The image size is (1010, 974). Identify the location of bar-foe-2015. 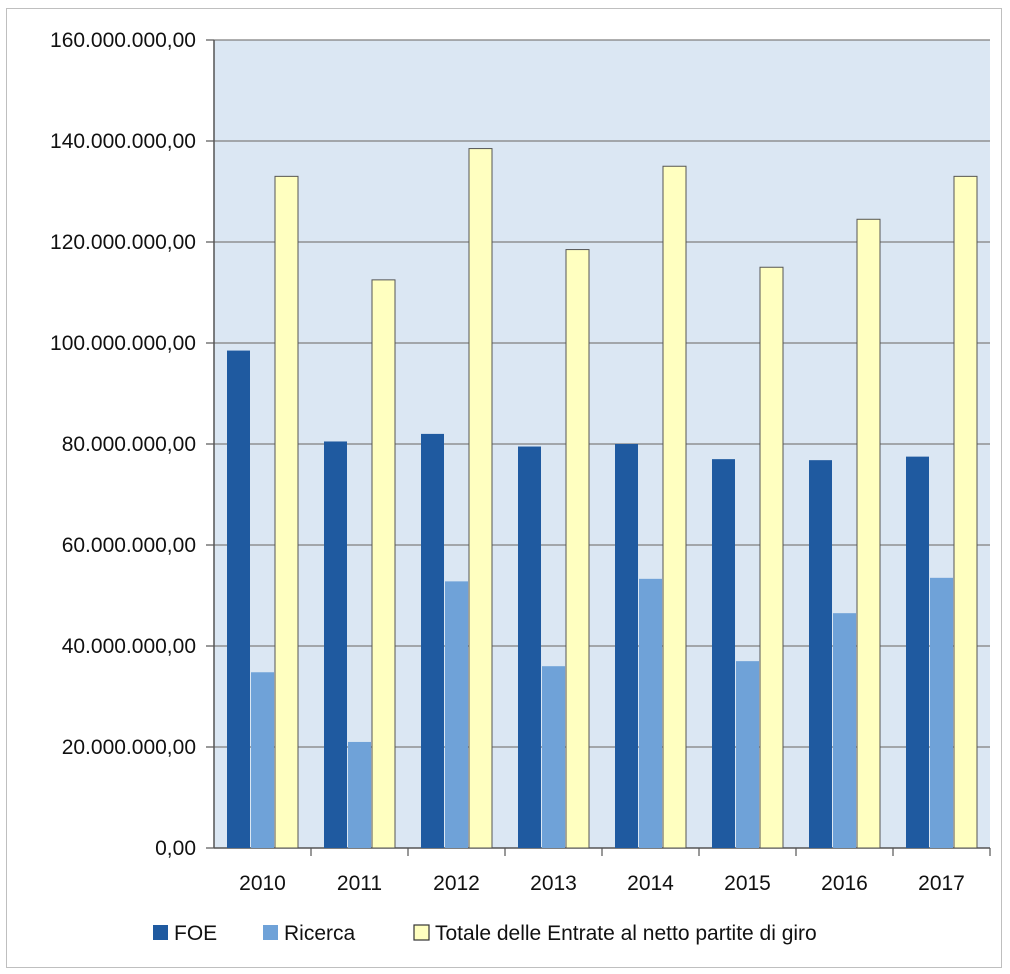
(723, 653).